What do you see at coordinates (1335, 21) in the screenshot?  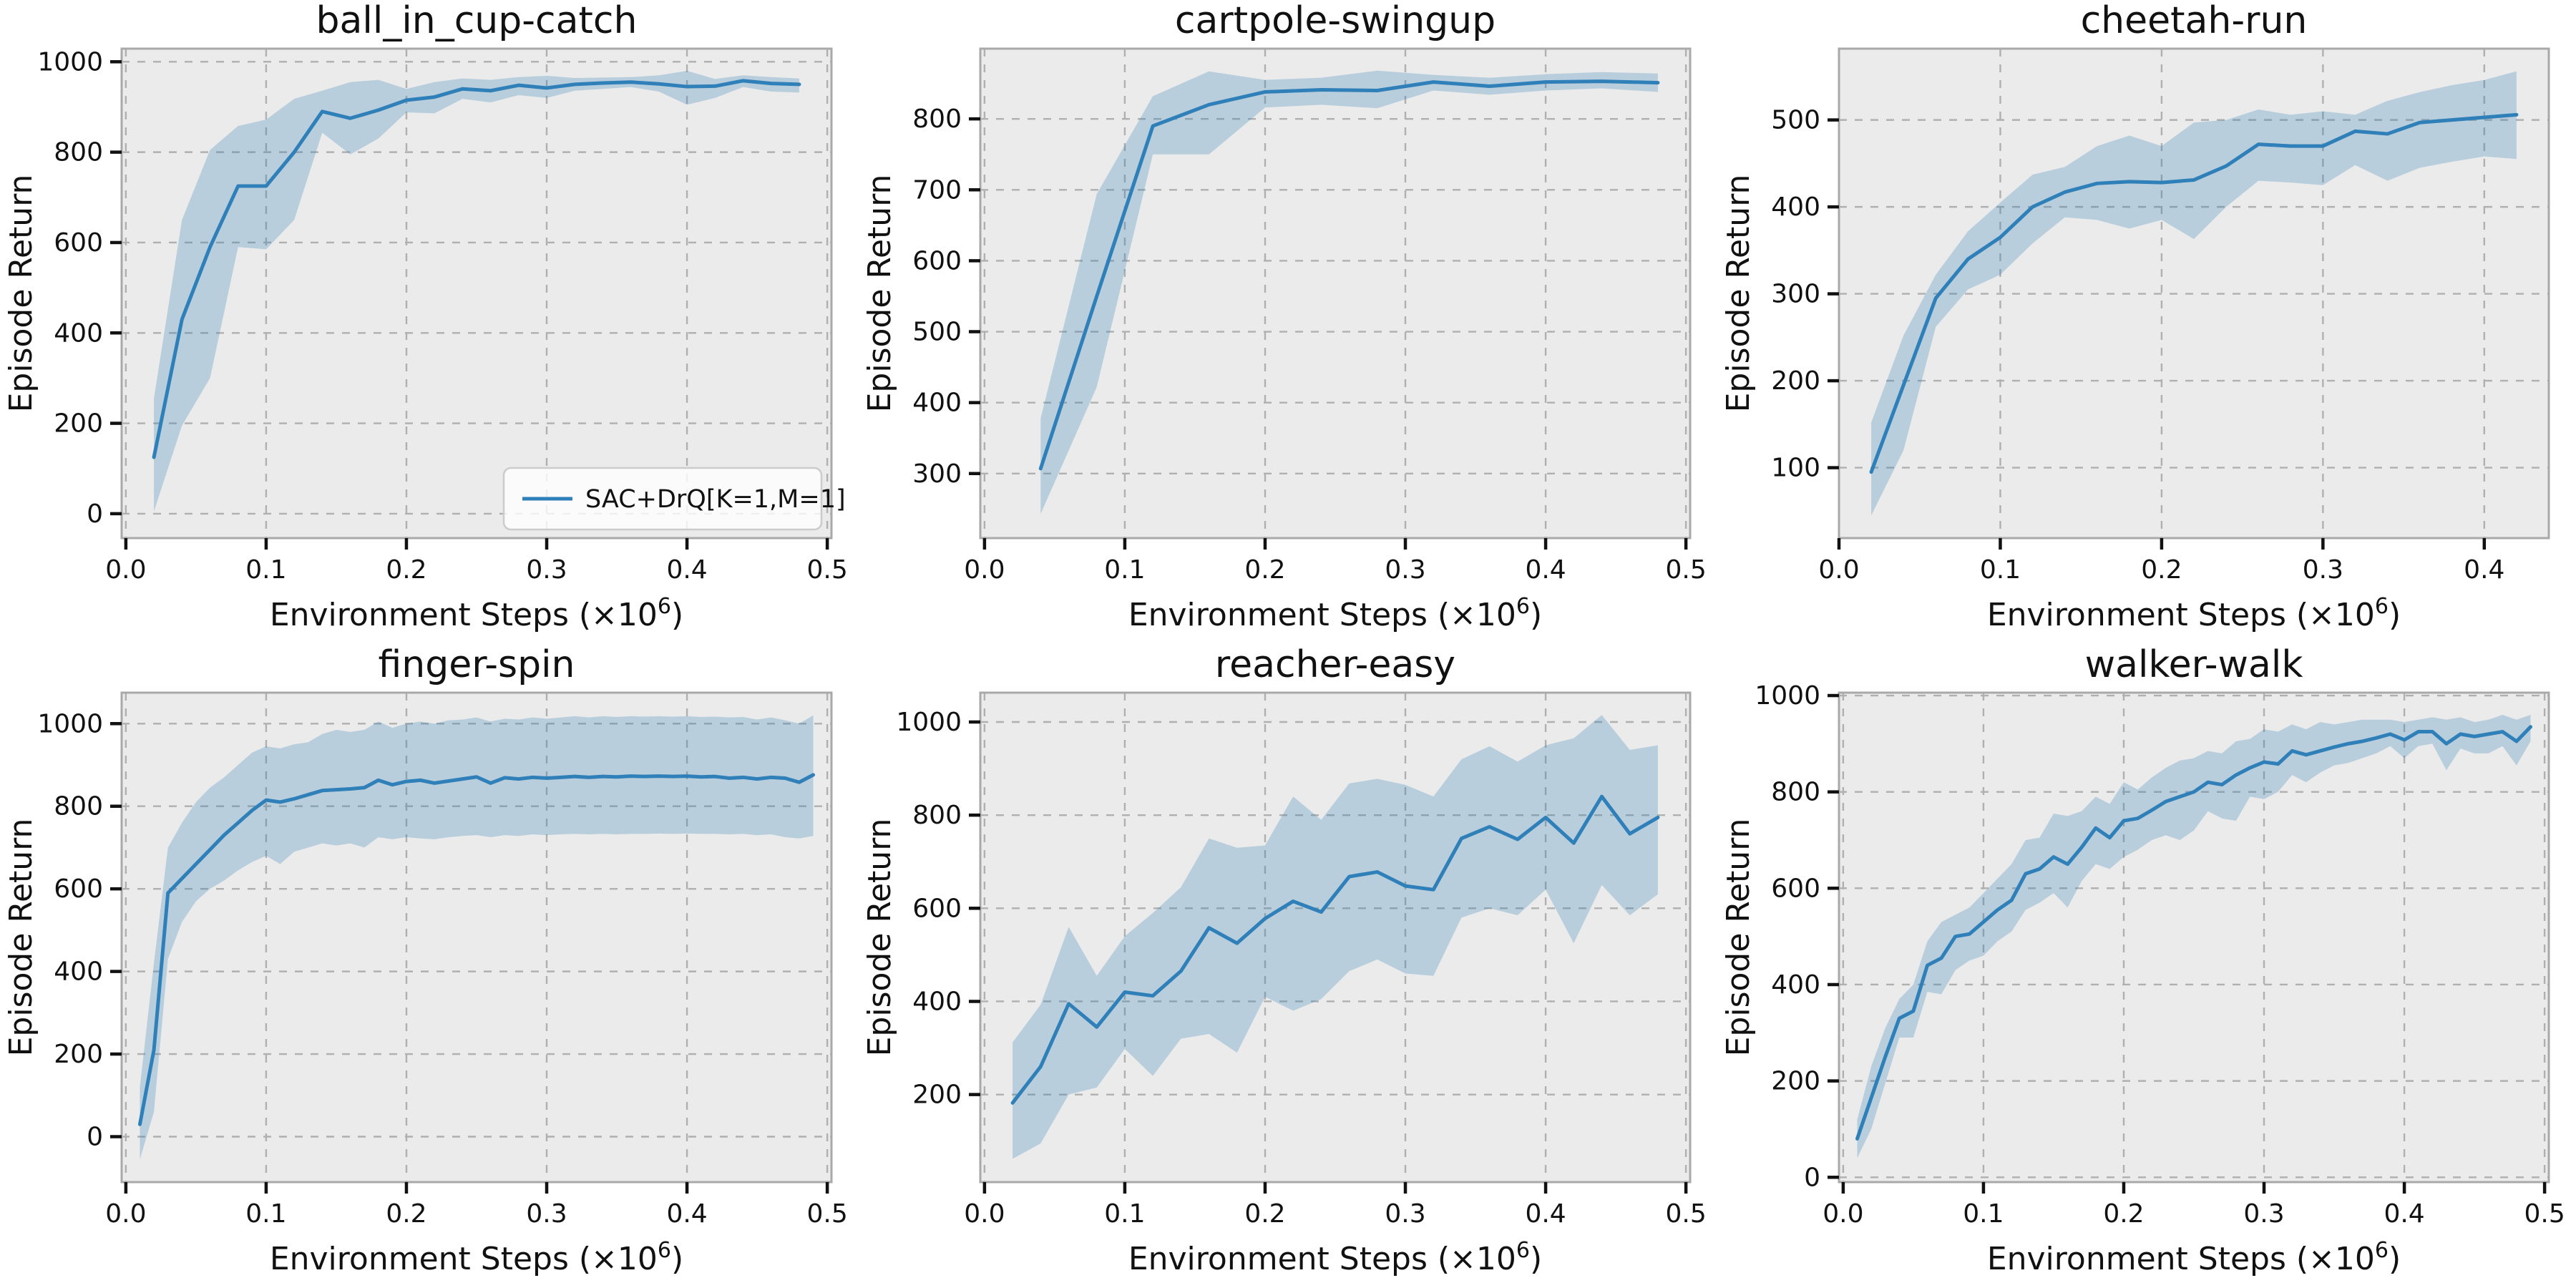 I see `subplot-title: cartpole-swingup` at bounding box center [1335, 21].